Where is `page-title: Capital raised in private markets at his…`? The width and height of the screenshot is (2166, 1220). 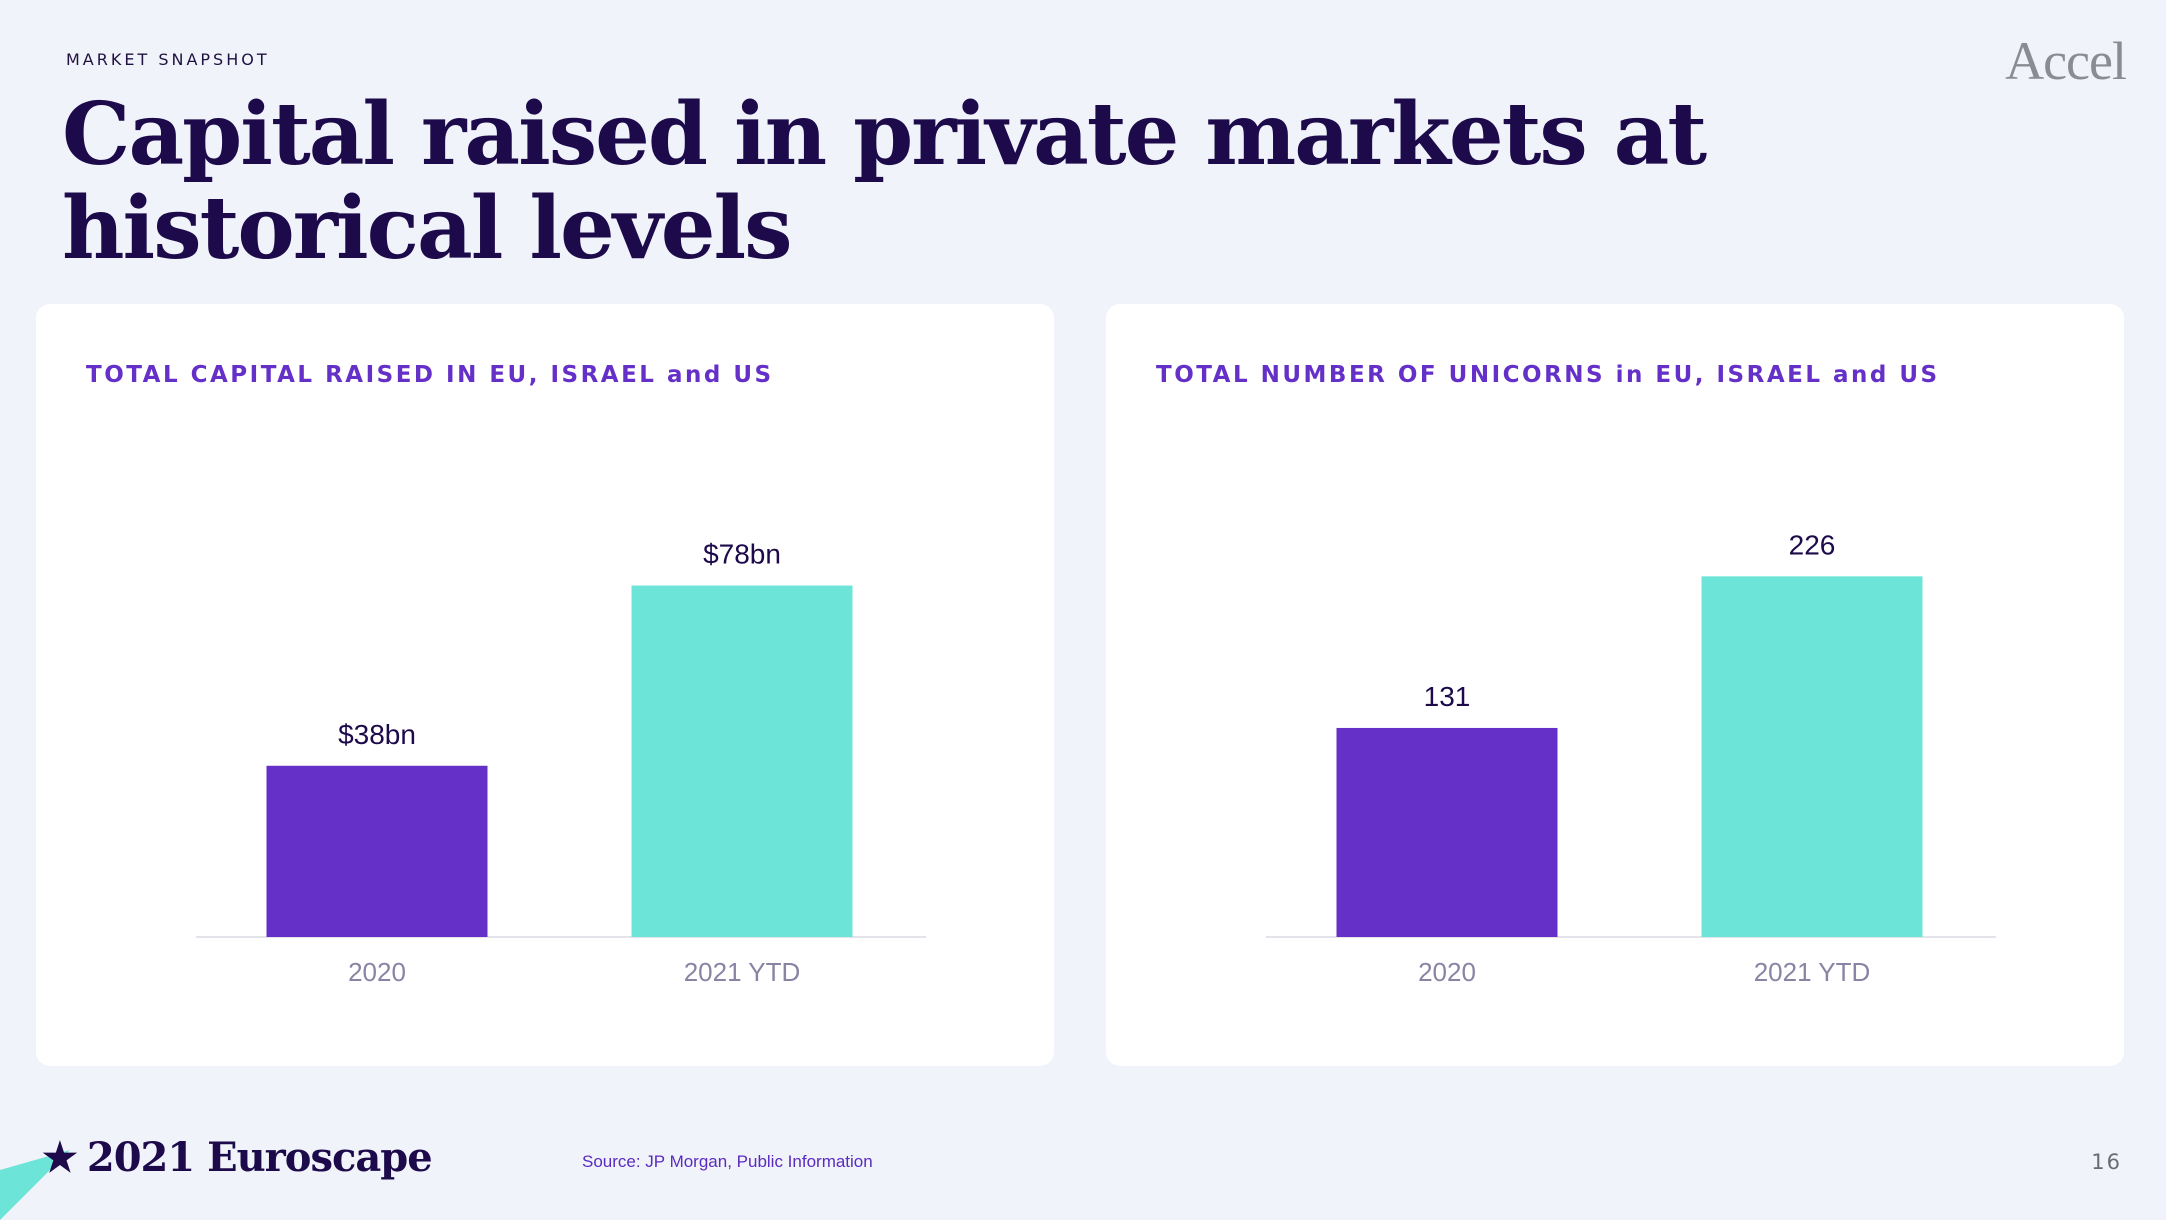
page-title: Capital raised in private markets at his… is located at coordinates (884, 181).